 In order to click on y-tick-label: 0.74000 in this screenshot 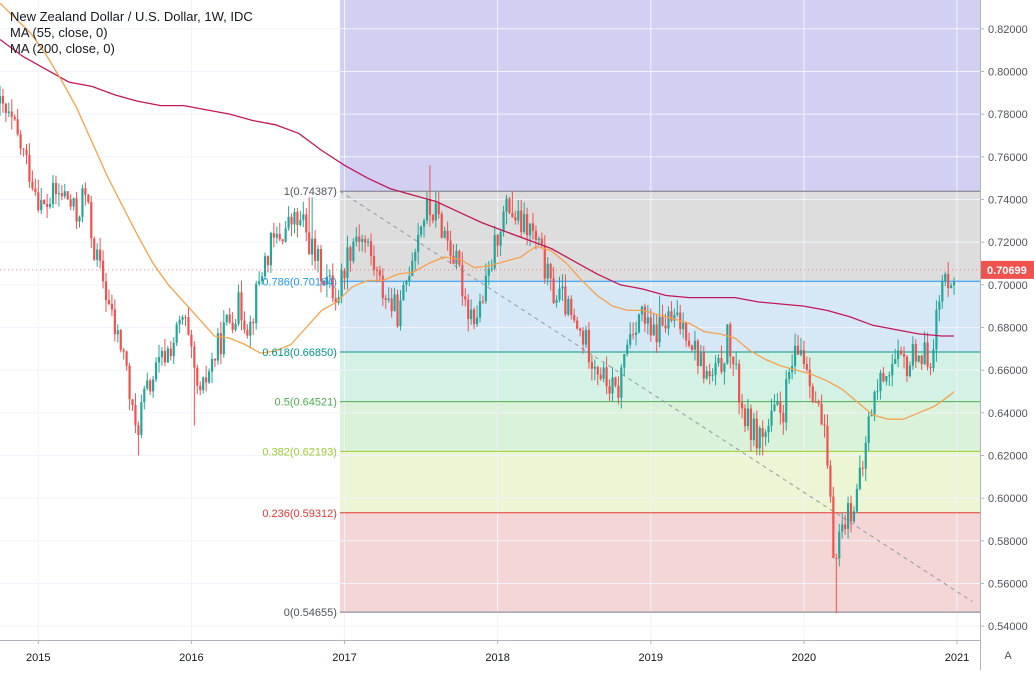, I will do `click(1008, 200)`.